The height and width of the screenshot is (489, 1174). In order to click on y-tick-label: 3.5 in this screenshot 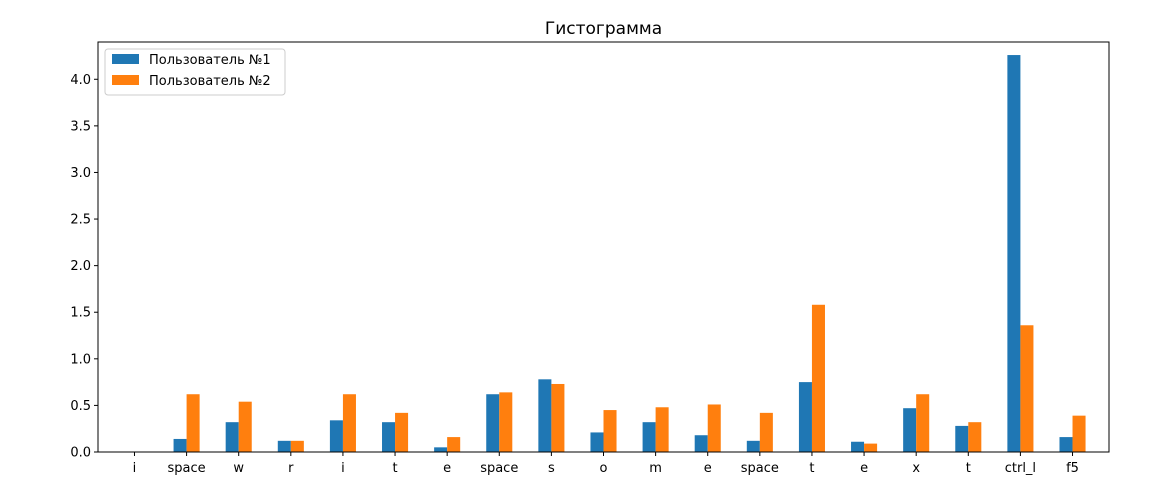, I will do `click(80, 126)`.